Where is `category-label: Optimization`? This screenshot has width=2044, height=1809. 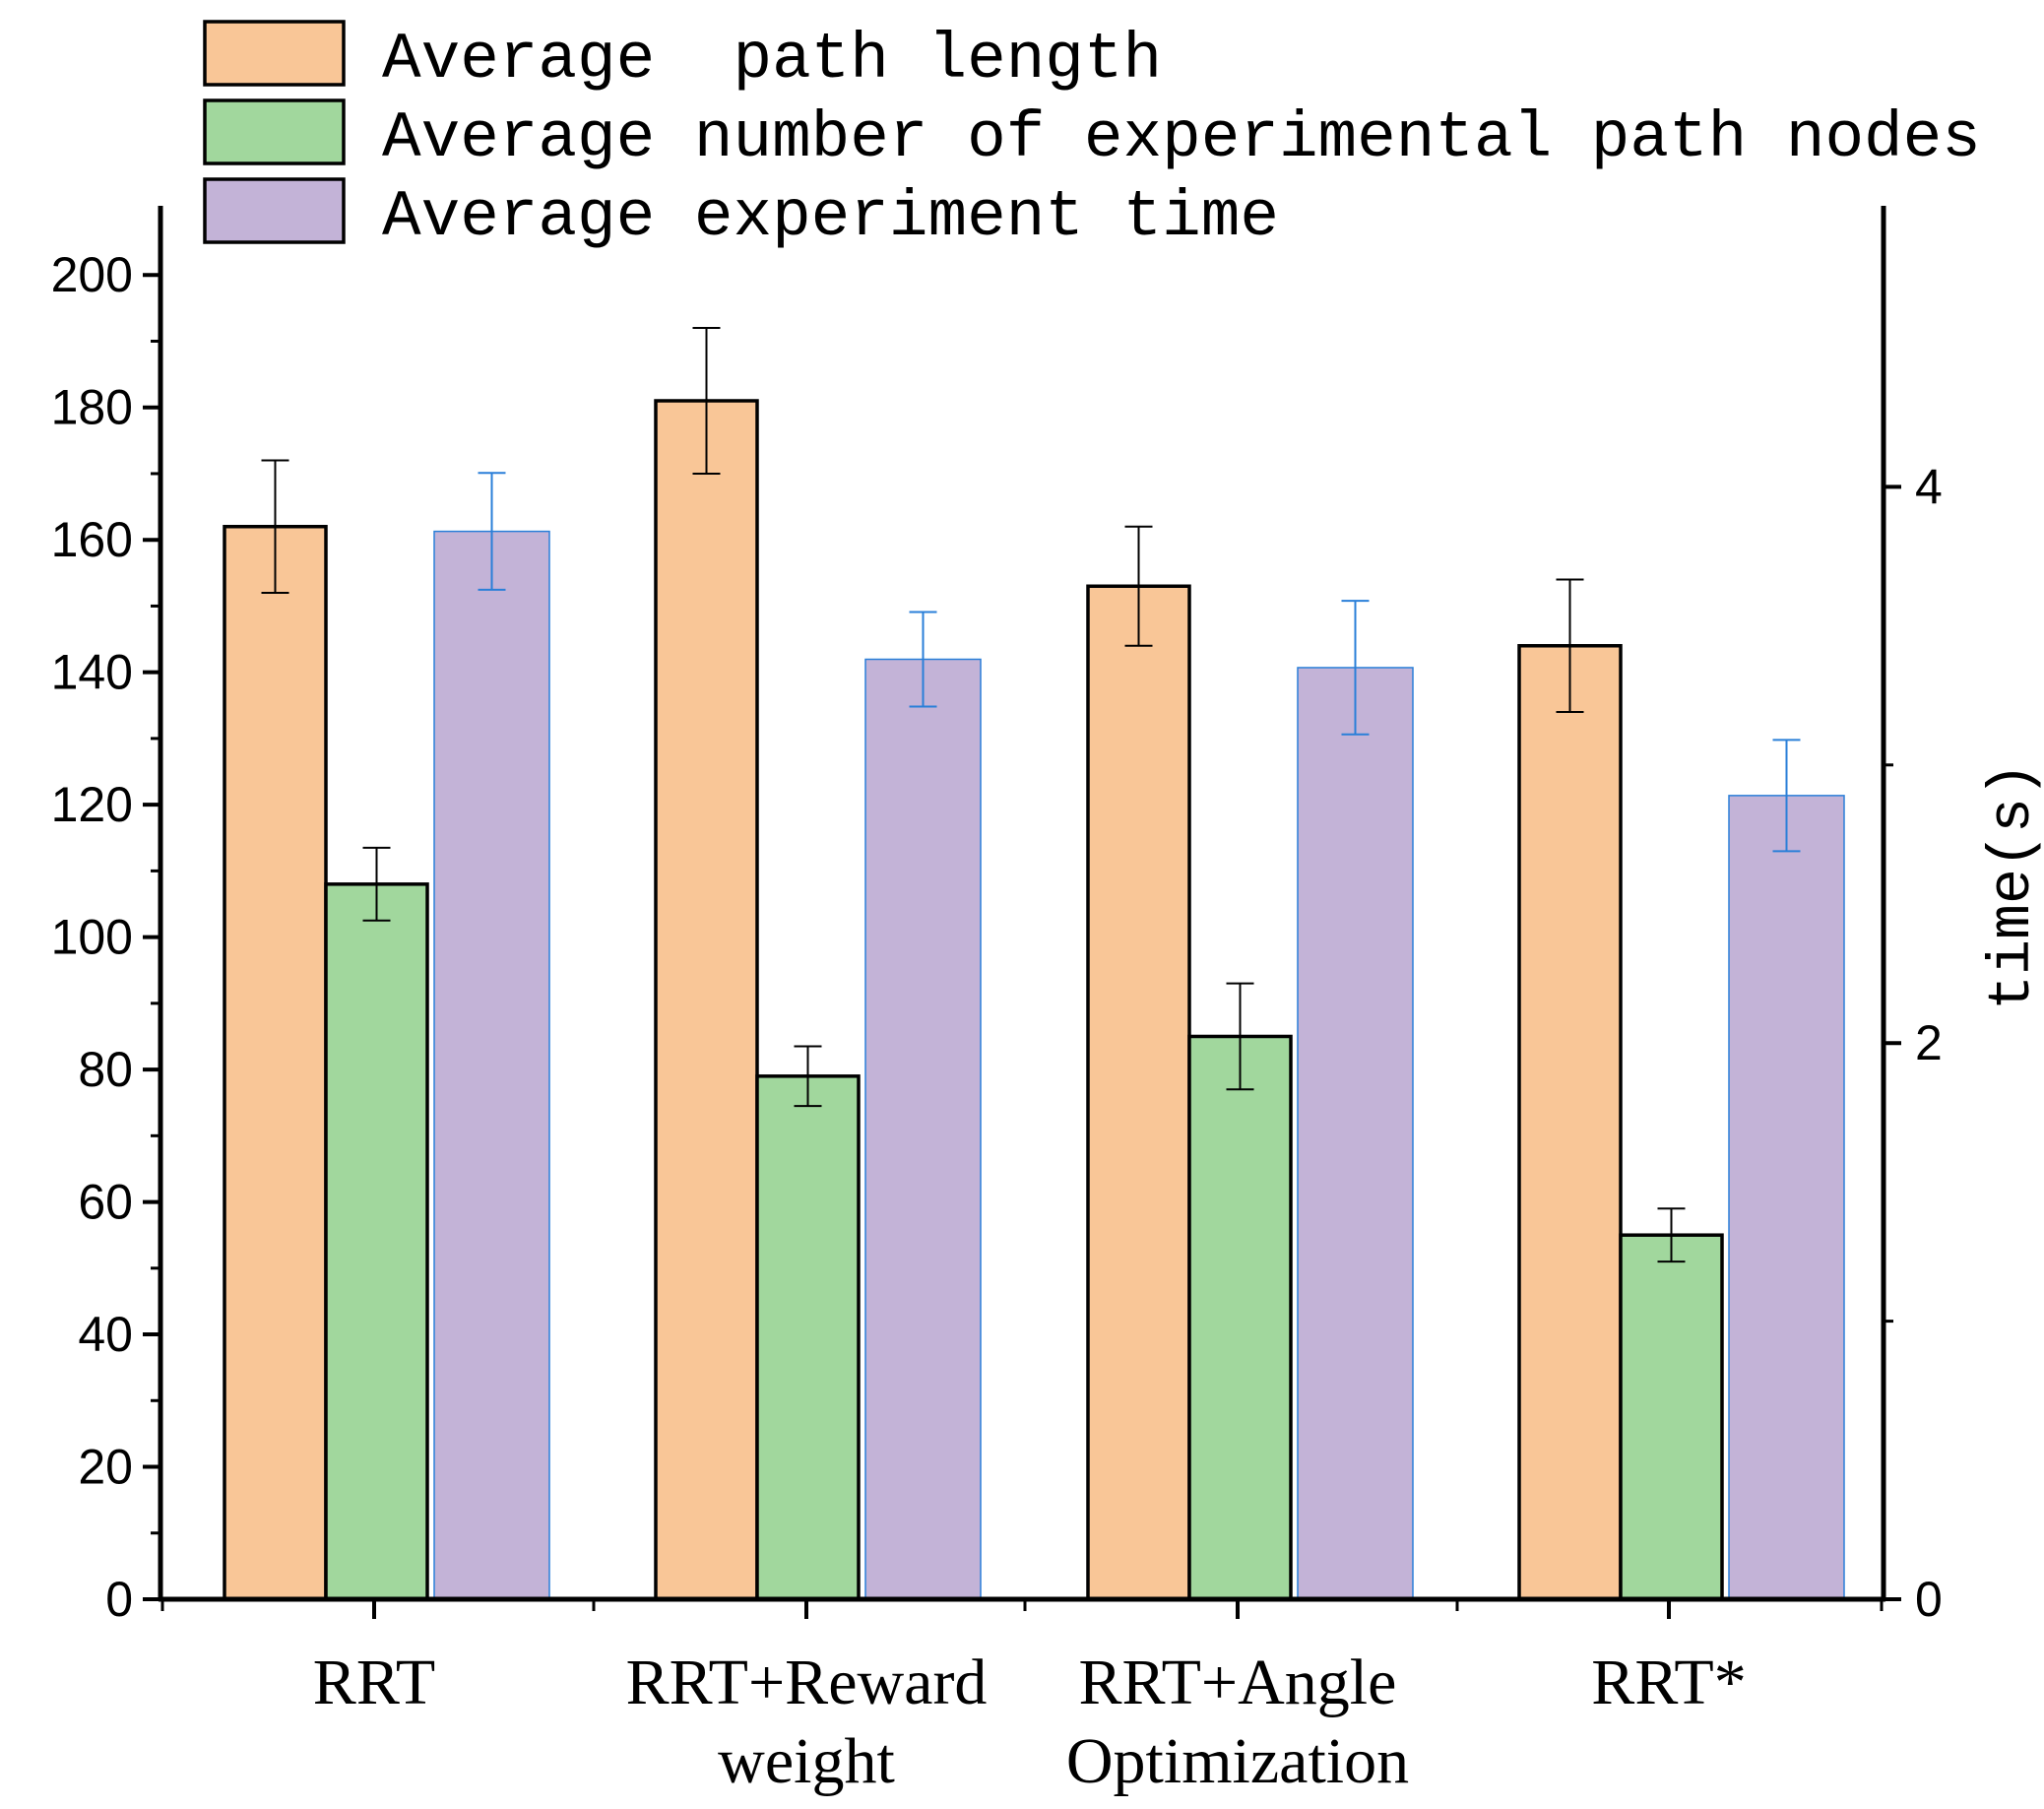 category-label: Optimization is located at coordinates (1237, 1761).